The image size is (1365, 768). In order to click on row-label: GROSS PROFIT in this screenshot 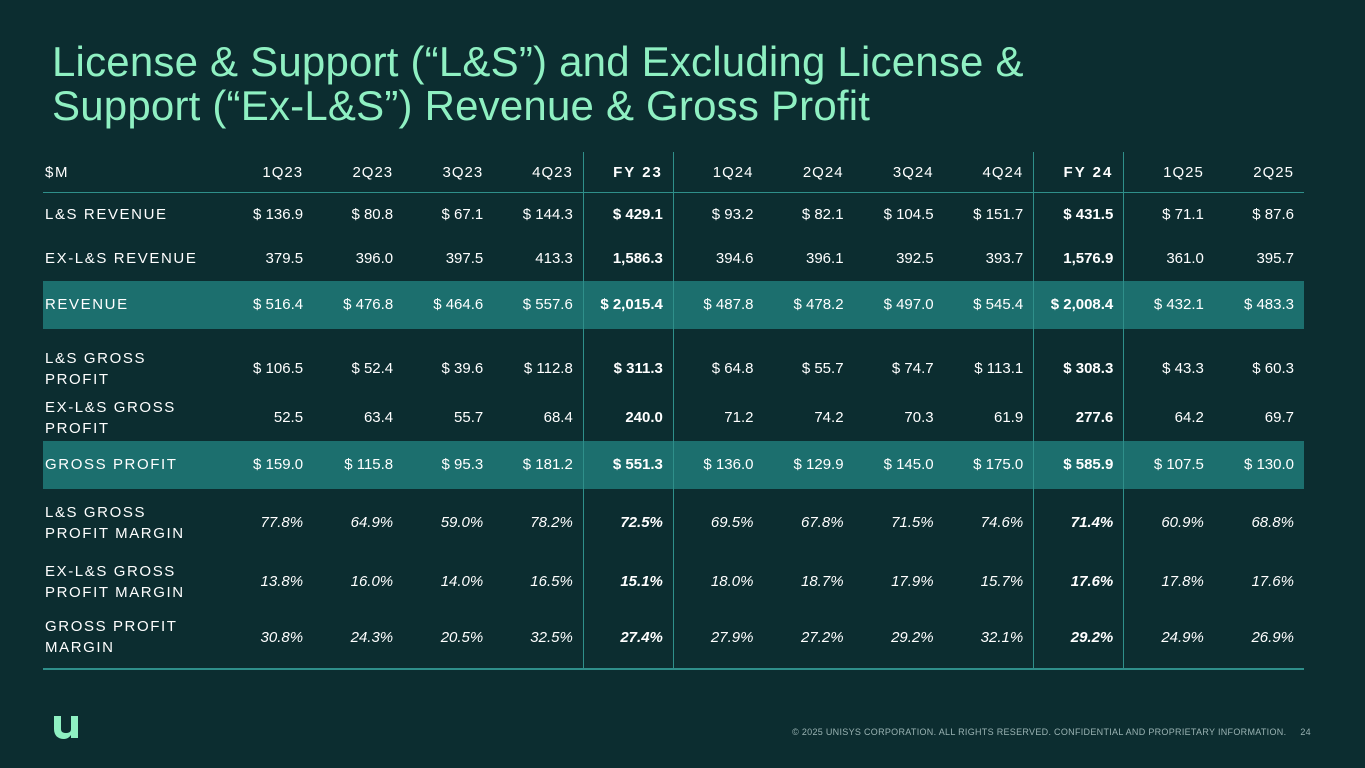, I will do `click(133, 464)`.